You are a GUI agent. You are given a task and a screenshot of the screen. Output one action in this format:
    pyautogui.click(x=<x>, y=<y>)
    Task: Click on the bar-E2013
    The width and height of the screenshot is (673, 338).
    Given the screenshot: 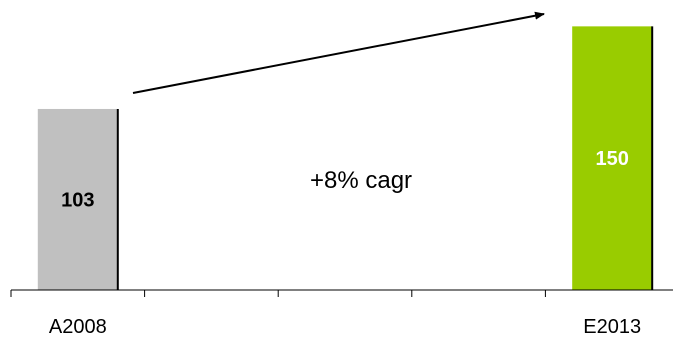 What is the action you would take?
    pyautogui.click(x=612, y=158)
    